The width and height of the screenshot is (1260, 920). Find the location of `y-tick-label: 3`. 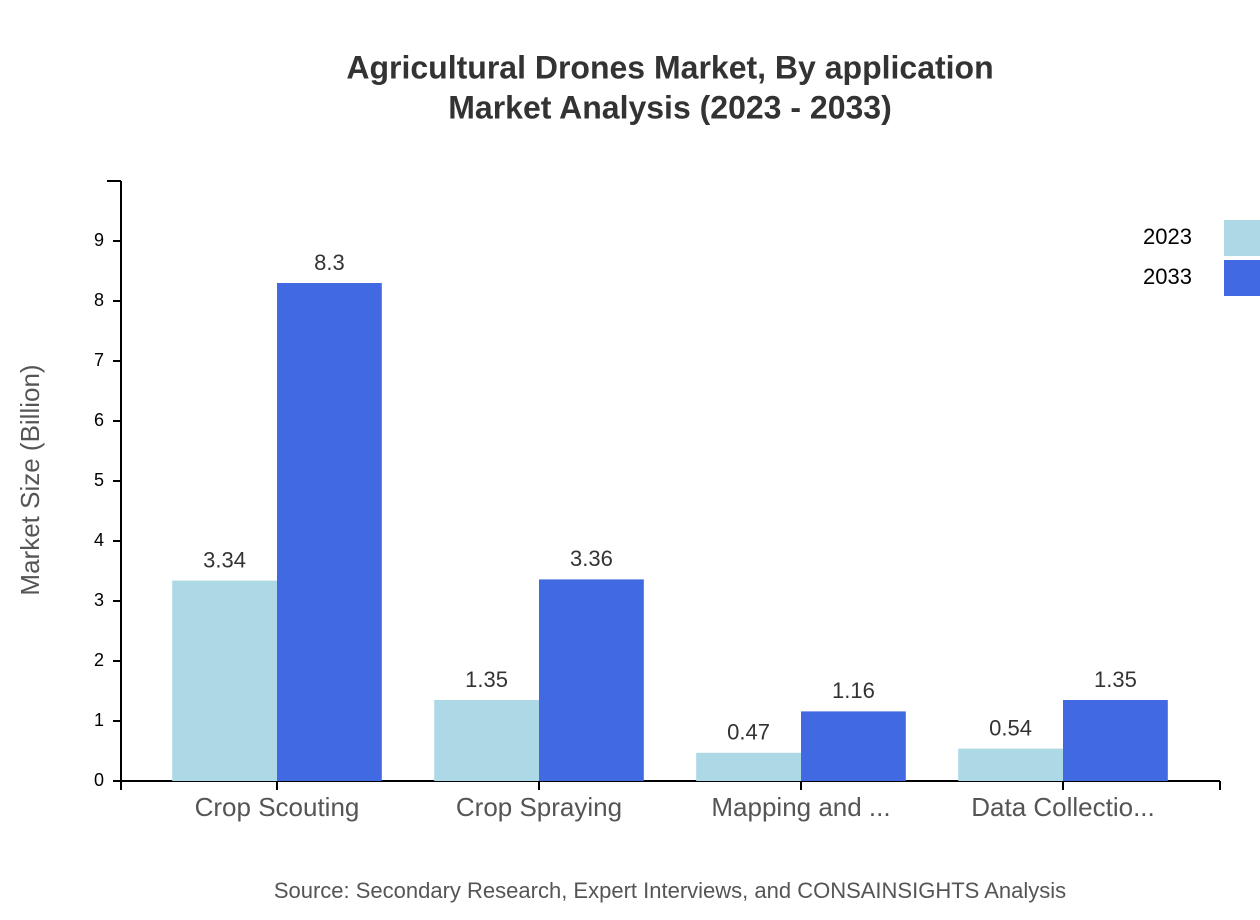

y-tick-label: 3 is located at coordinates (99, 600).